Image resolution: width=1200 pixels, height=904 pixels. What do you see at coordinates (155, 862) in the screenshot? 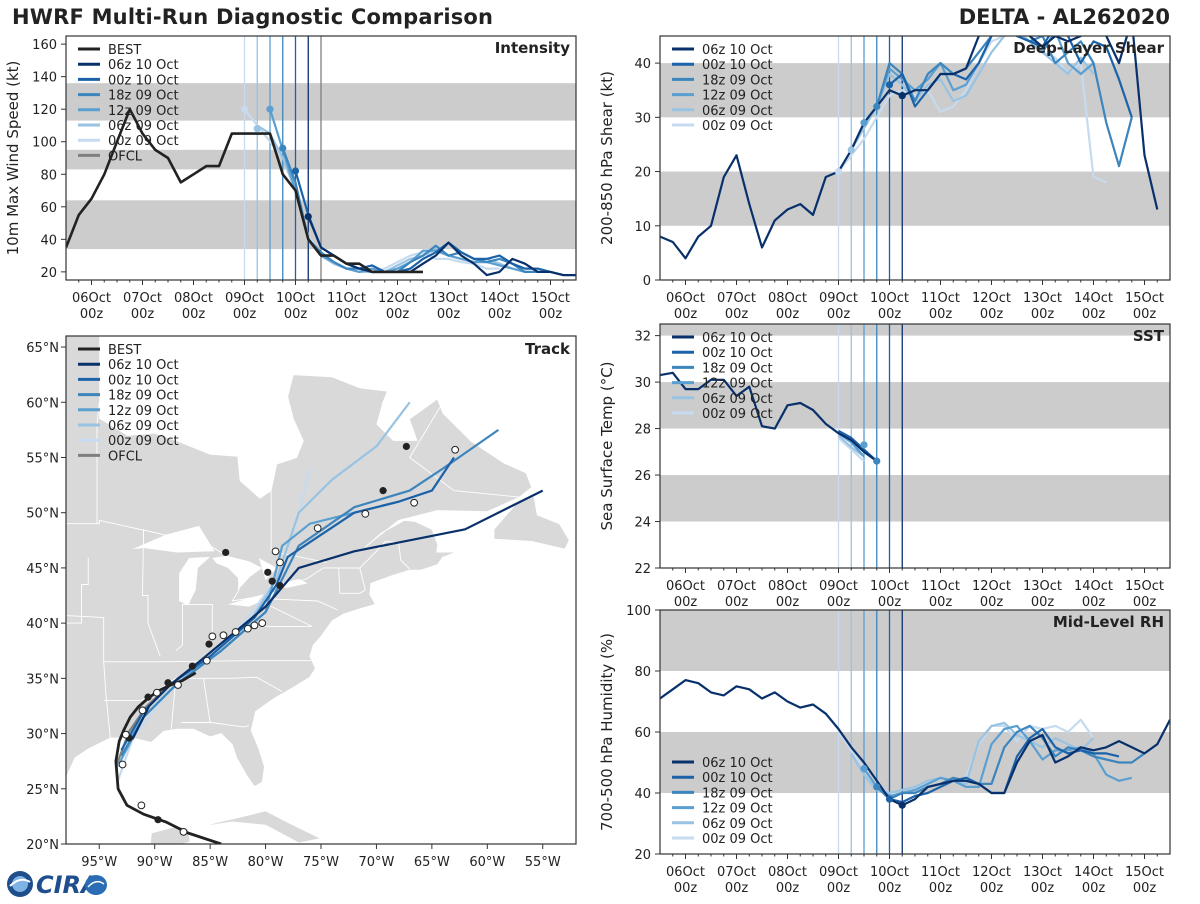
I see `x-tick-label: 90°W` at bounding box center [155, 862].